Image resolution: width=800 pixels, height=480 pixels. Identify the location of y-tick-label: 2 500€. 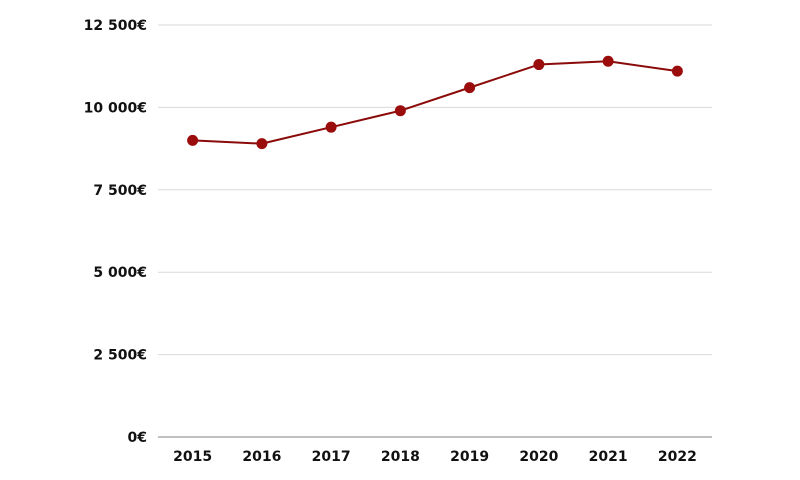
(120, 356).